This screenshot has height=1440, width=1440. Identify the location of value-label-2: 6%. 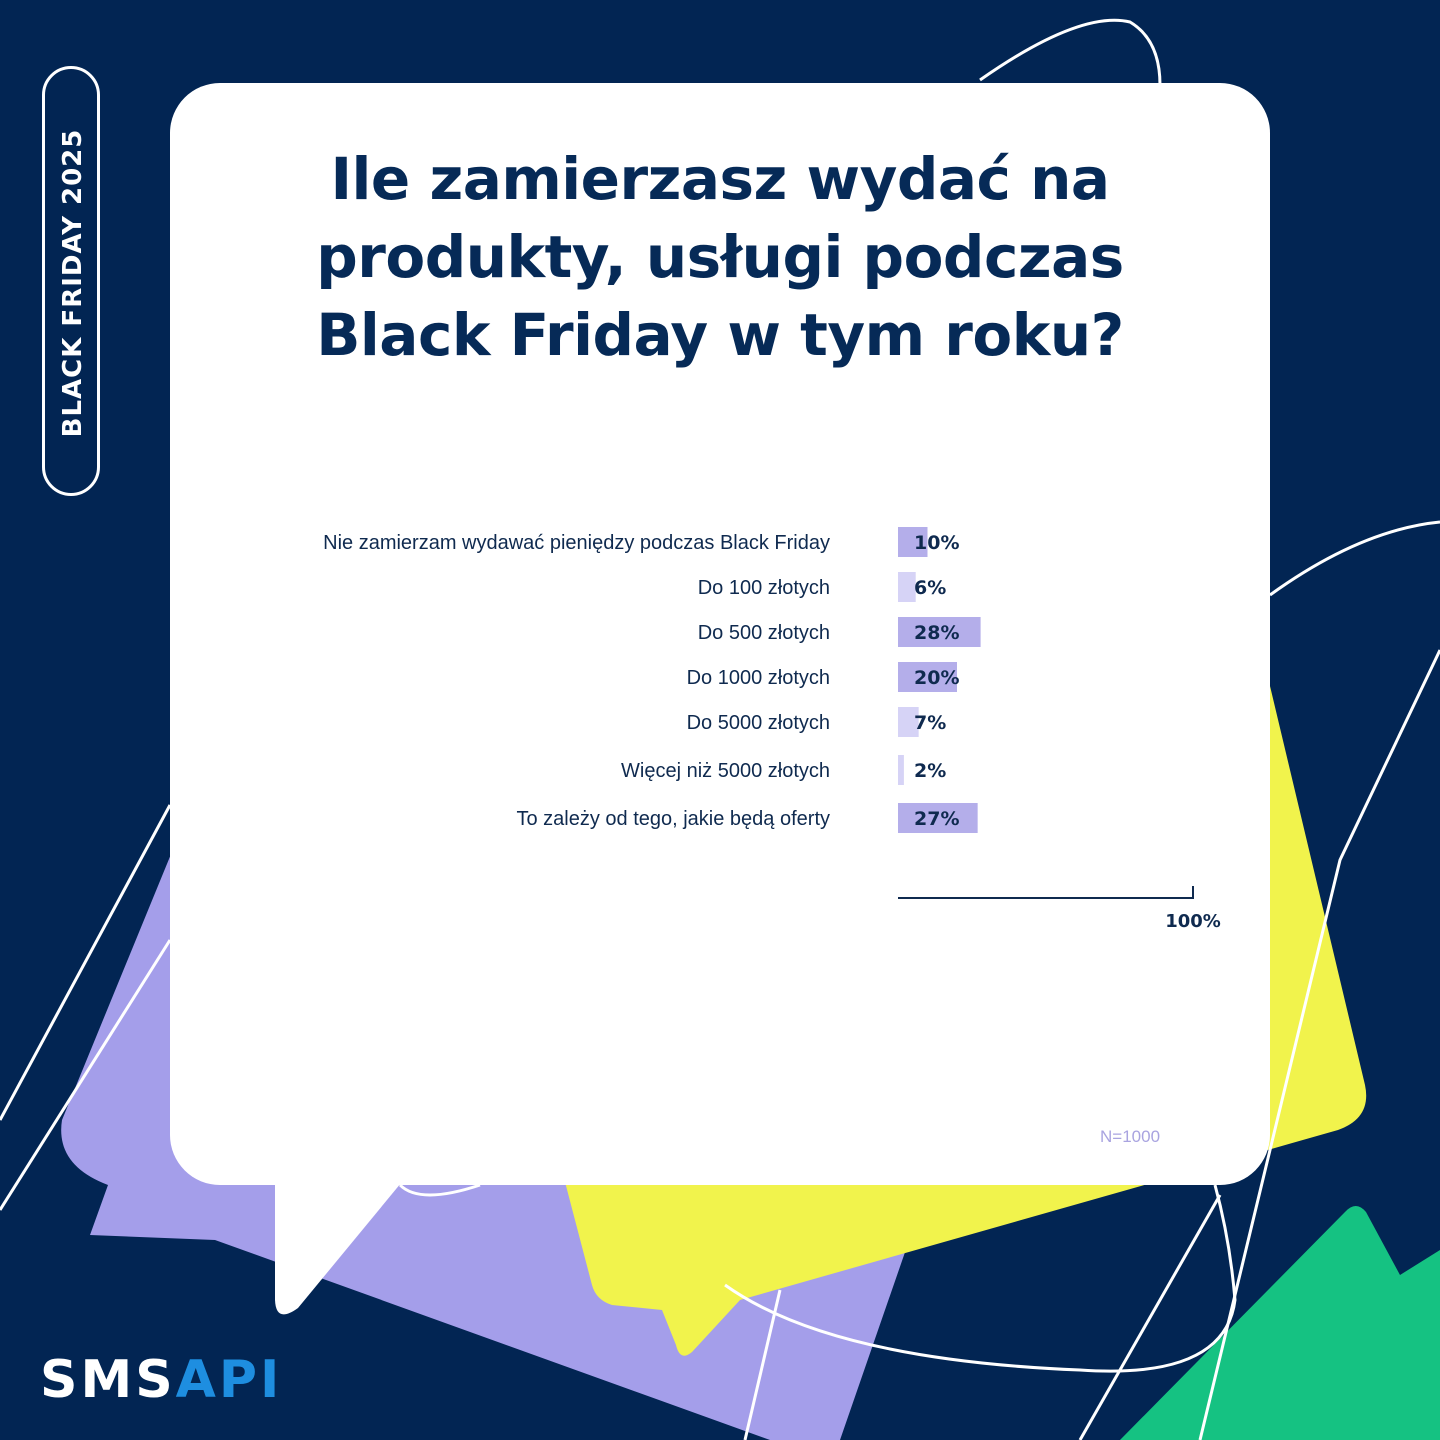
(930, 588).